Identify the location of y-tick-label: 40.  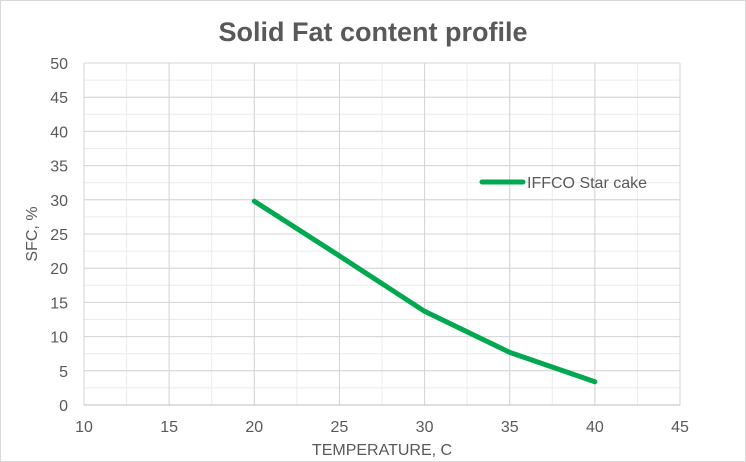
(59, 132).